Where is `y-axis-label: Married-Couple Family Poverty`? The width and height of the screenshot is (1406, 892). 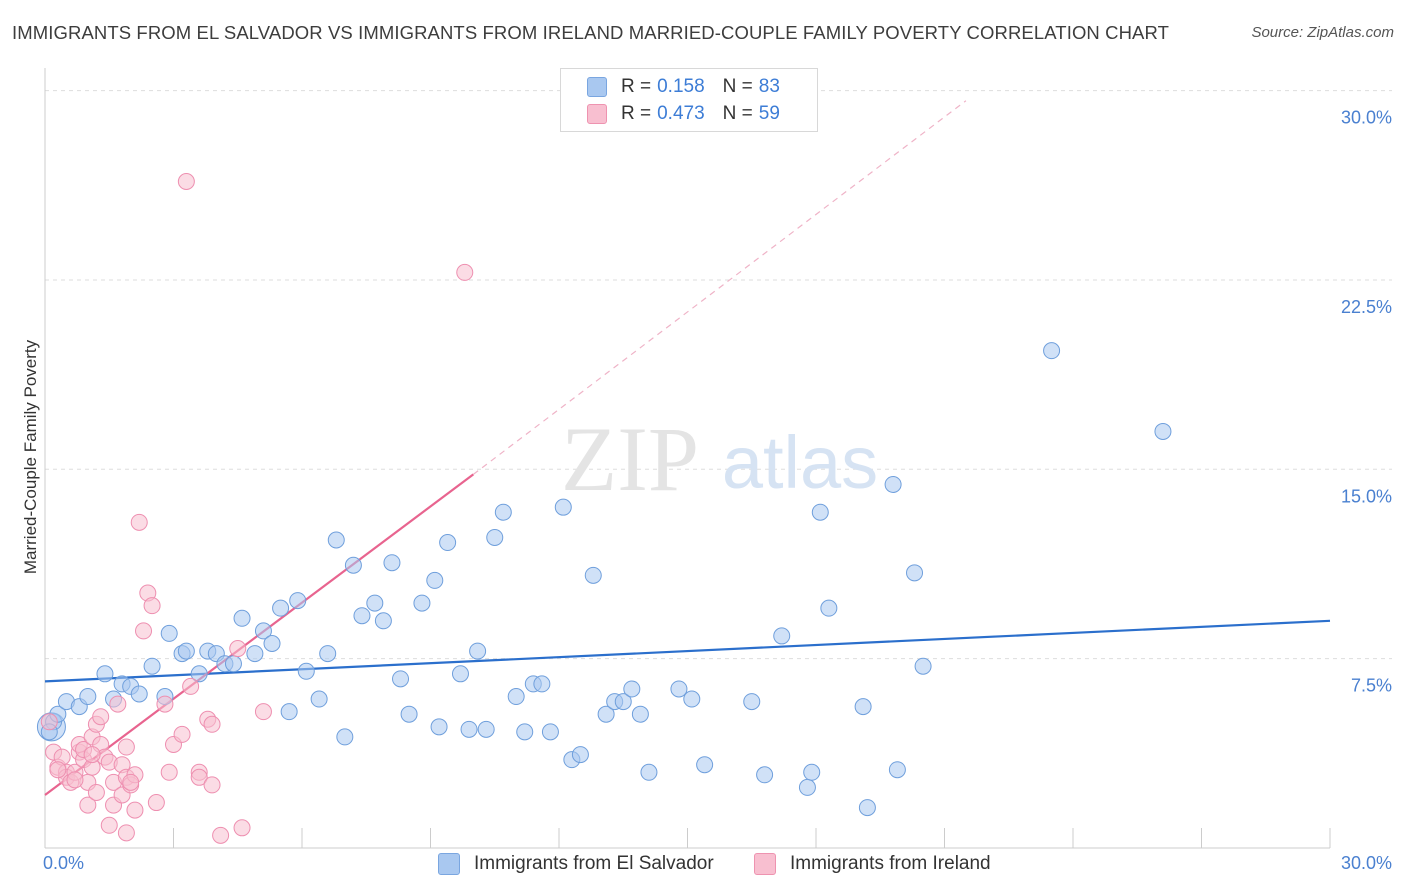
y-axis-label: Married-Couple Family Poverty is located at coordinates (30, 456).